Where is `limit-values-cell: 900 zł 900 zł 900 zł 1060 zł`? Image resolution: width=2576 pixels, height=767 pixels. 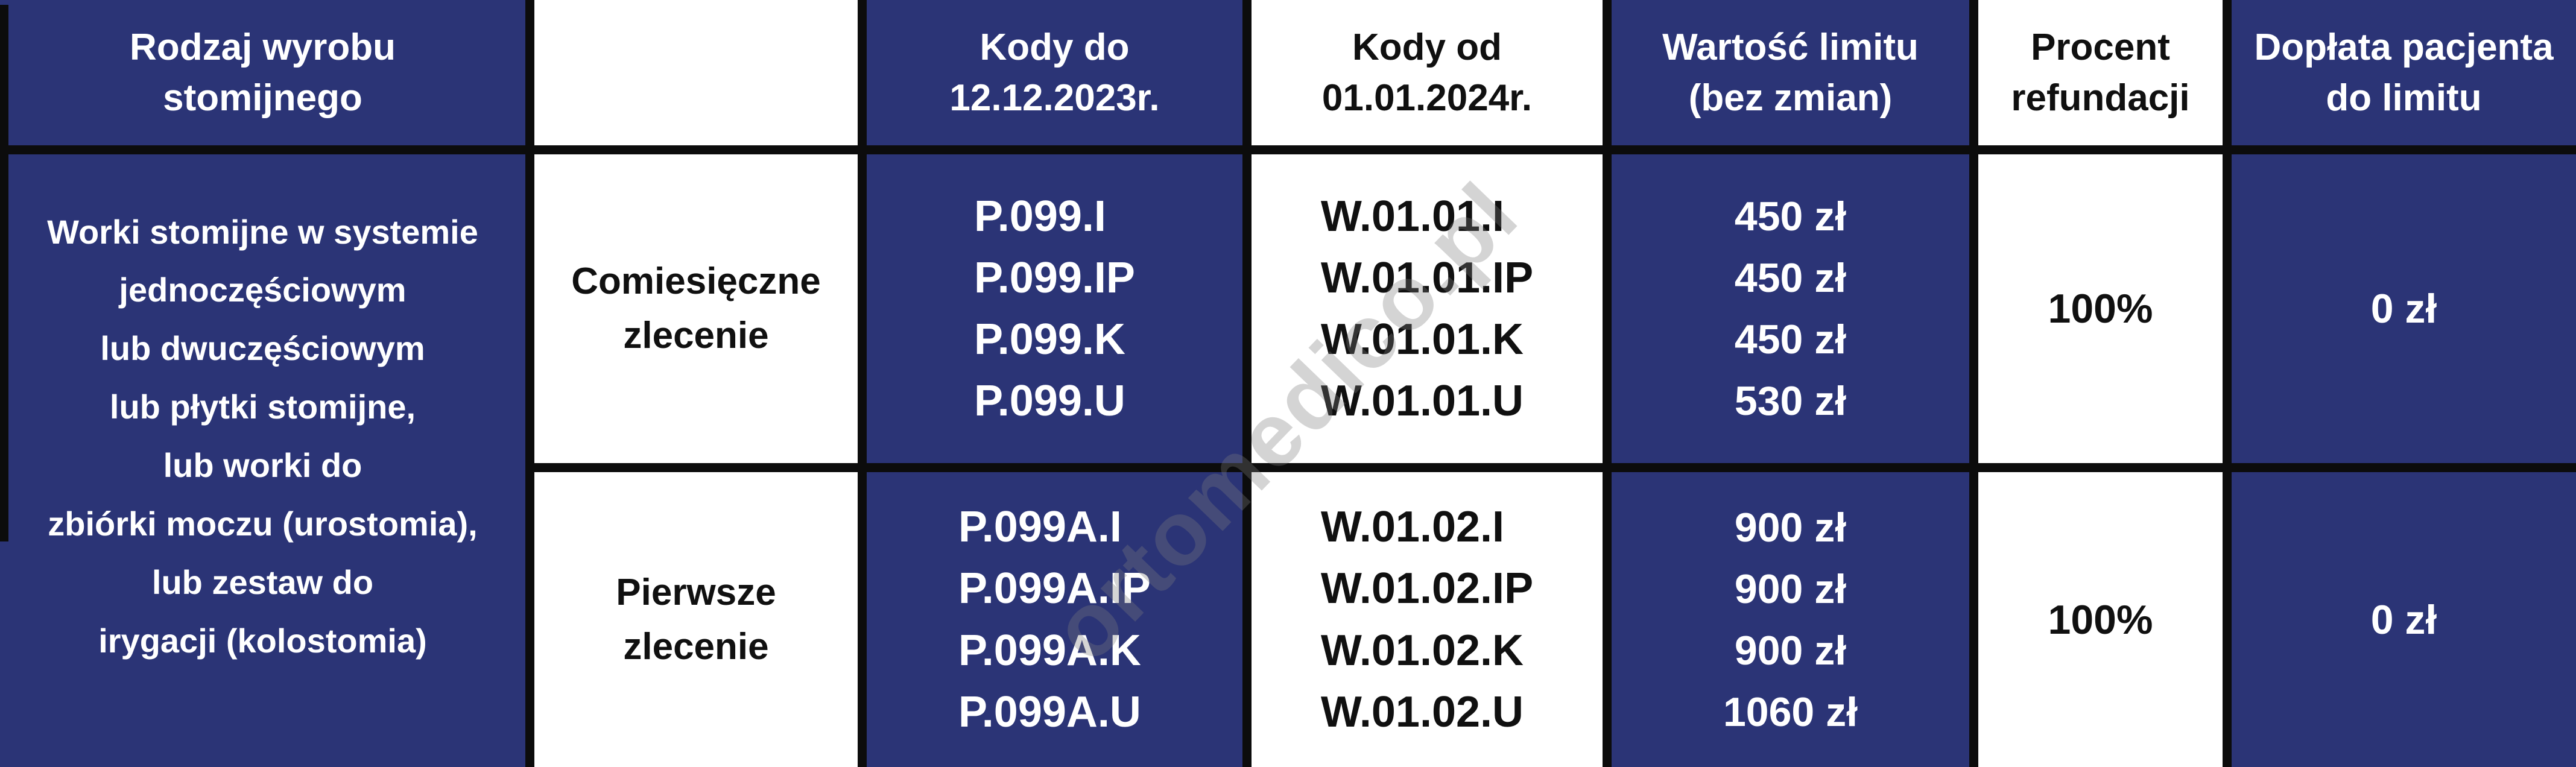 limit-values-cell: 900 zł 900 zł 900 zł 1060 zł is located at coordinates (1795, 620).